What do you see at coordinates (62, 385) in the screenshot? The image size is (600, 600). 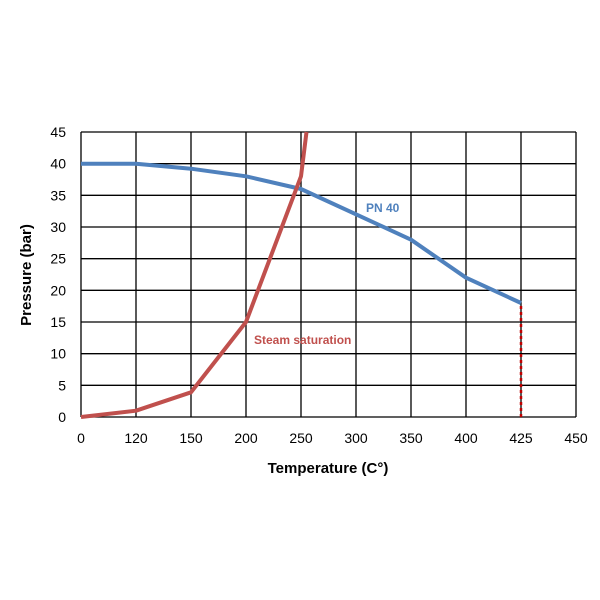 I see `y-tick-label: 5` at bounding box center [62, 385].